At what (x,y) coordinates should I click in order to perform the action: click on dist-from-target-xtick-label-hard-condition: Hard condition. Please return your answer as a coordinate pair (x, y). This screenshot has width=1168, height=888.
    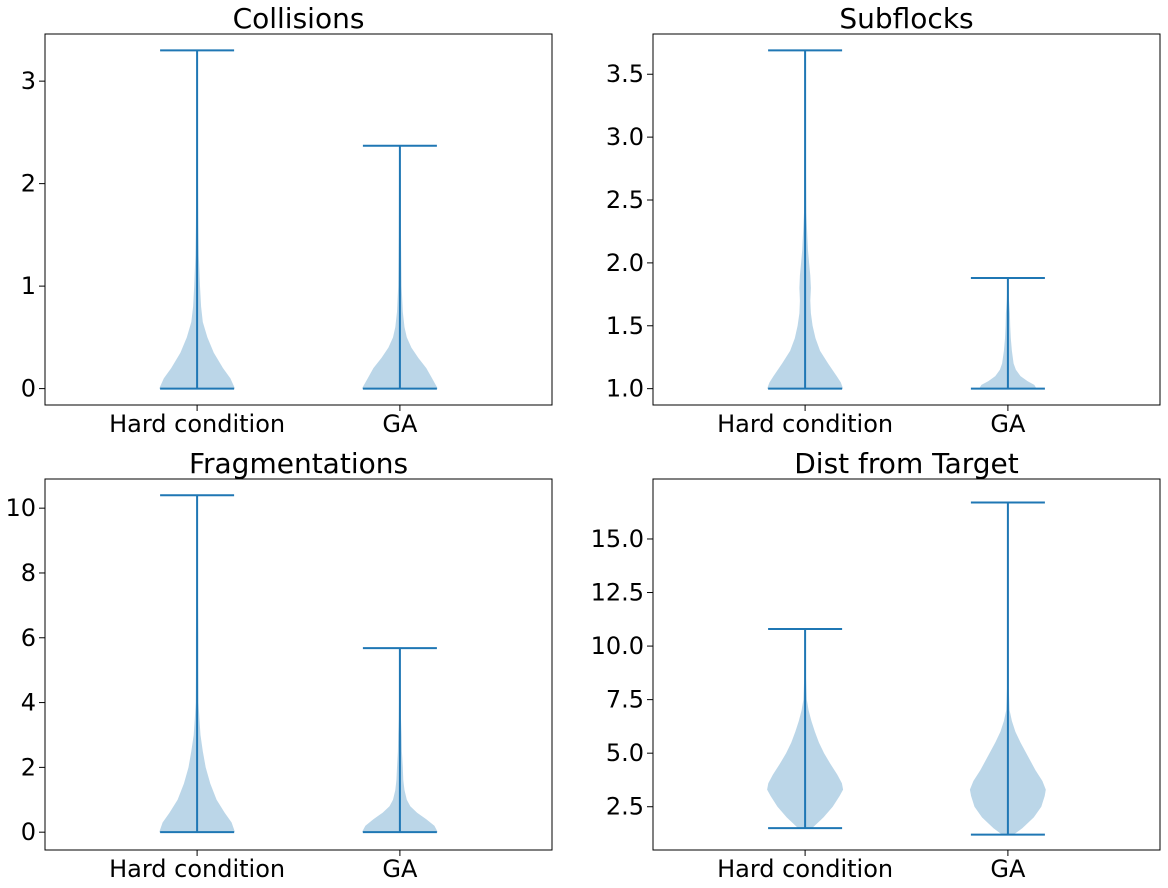
    Looking at the image, I should click on (805, 869).